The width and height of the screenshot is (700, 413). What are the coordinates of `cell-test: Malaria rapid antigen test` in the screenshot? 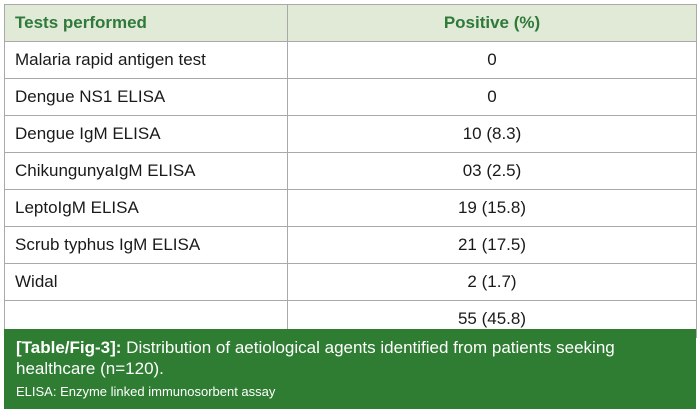 It's located at (146, 60).